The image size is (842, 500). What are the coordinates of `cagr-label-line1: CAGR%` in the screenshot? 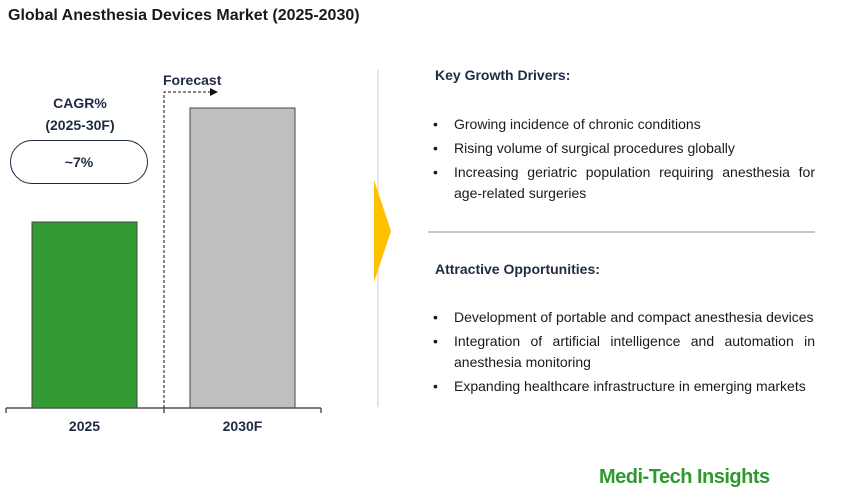 It's located at (80, 103).